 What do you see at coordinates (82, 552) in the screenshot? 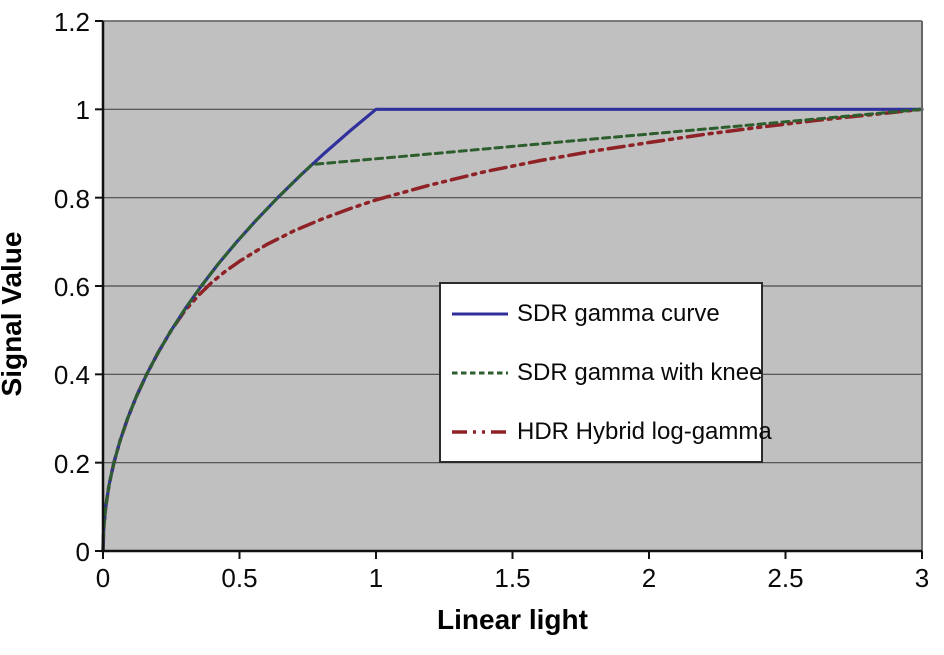
I see `y-tick-label: 0` at bounding box center [82, 552].